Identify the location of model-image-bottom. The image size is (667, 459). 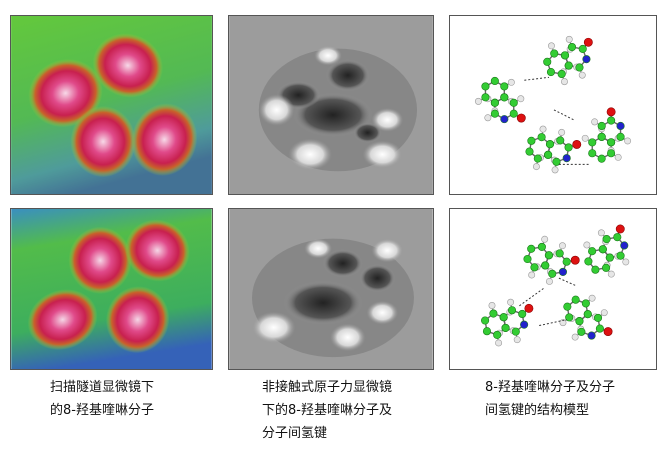
(553, 289).